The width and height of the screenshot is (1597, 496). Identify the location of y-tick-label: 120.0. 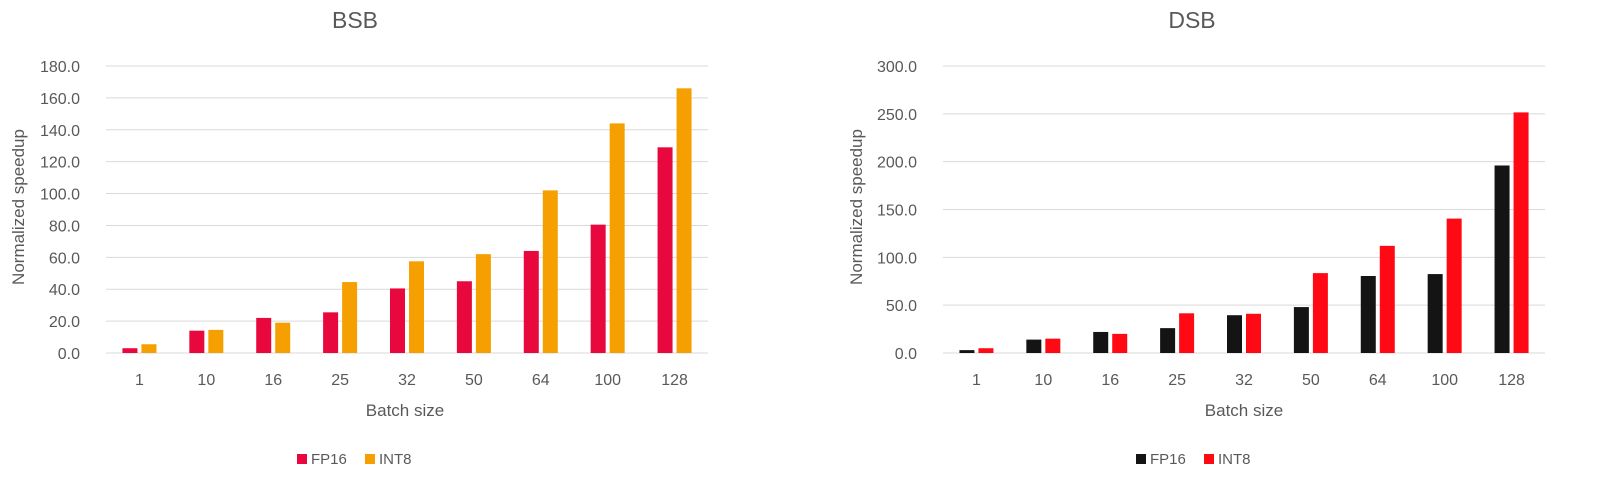
(60, 163).